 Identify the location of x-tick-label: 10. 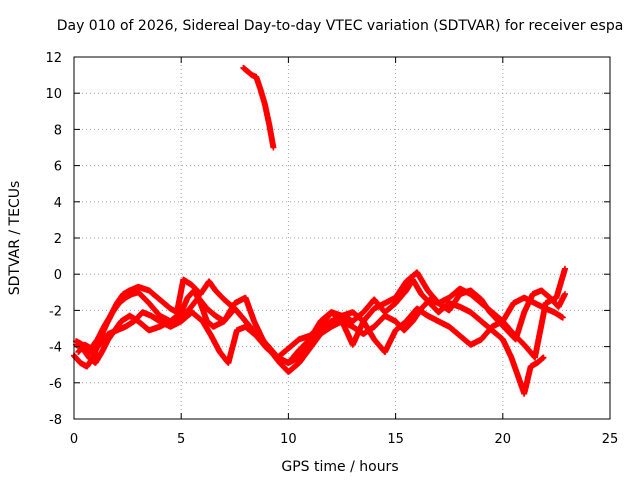
(288, 439).